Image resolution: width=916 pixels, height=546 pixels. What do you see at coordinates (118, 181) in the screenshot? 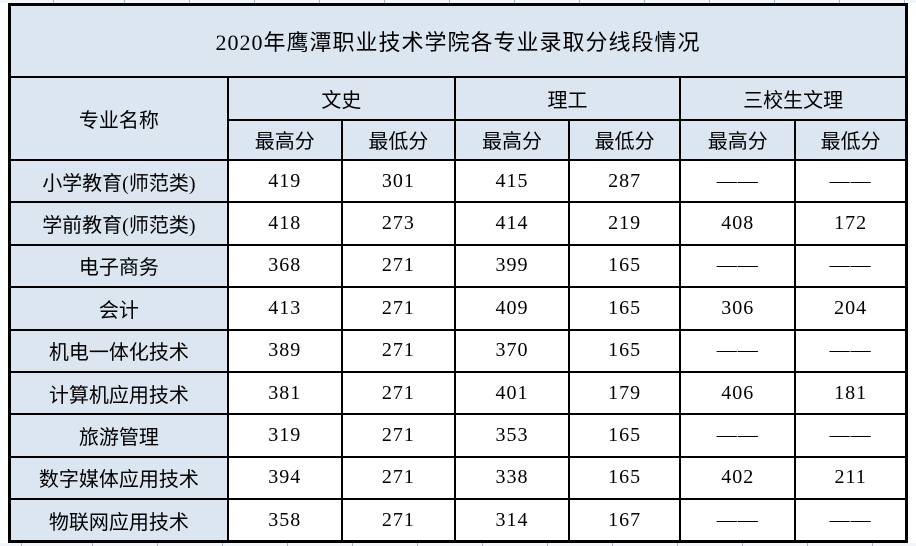
I see `row-label: 小学教育(师范类)` at bounding box center [118, 181].